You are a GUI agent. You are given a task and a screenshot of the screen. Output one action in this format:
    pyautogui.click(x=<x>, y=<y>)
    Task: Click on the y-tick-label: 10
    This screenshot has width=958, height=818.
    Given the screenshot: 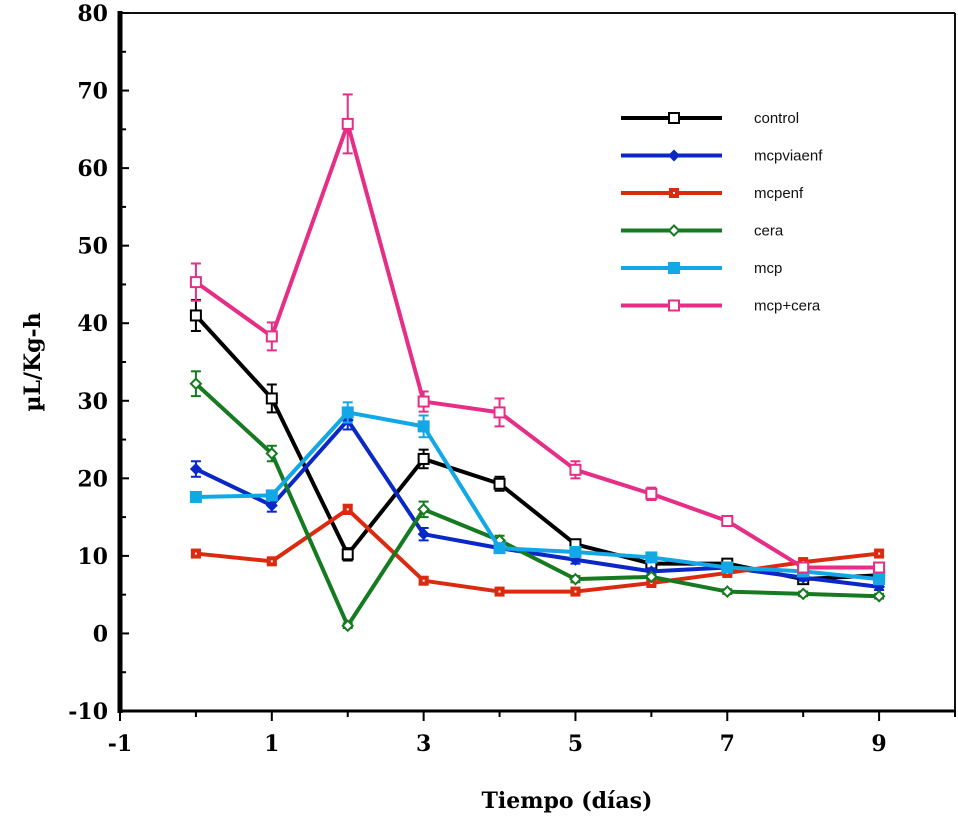 What is the action you would take?
    pyautogui.click(x=92, y=557)
    